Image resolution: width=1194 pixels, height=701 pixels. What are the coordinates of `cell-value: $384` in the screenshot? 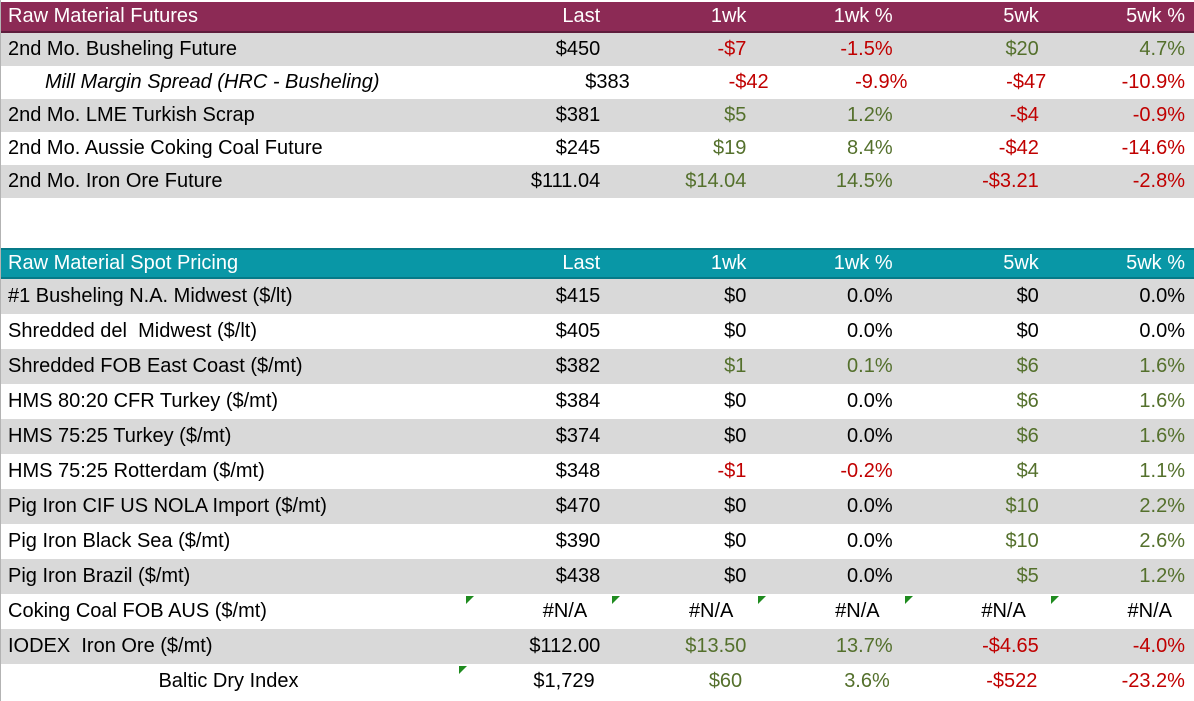 It's located at (578, 401).